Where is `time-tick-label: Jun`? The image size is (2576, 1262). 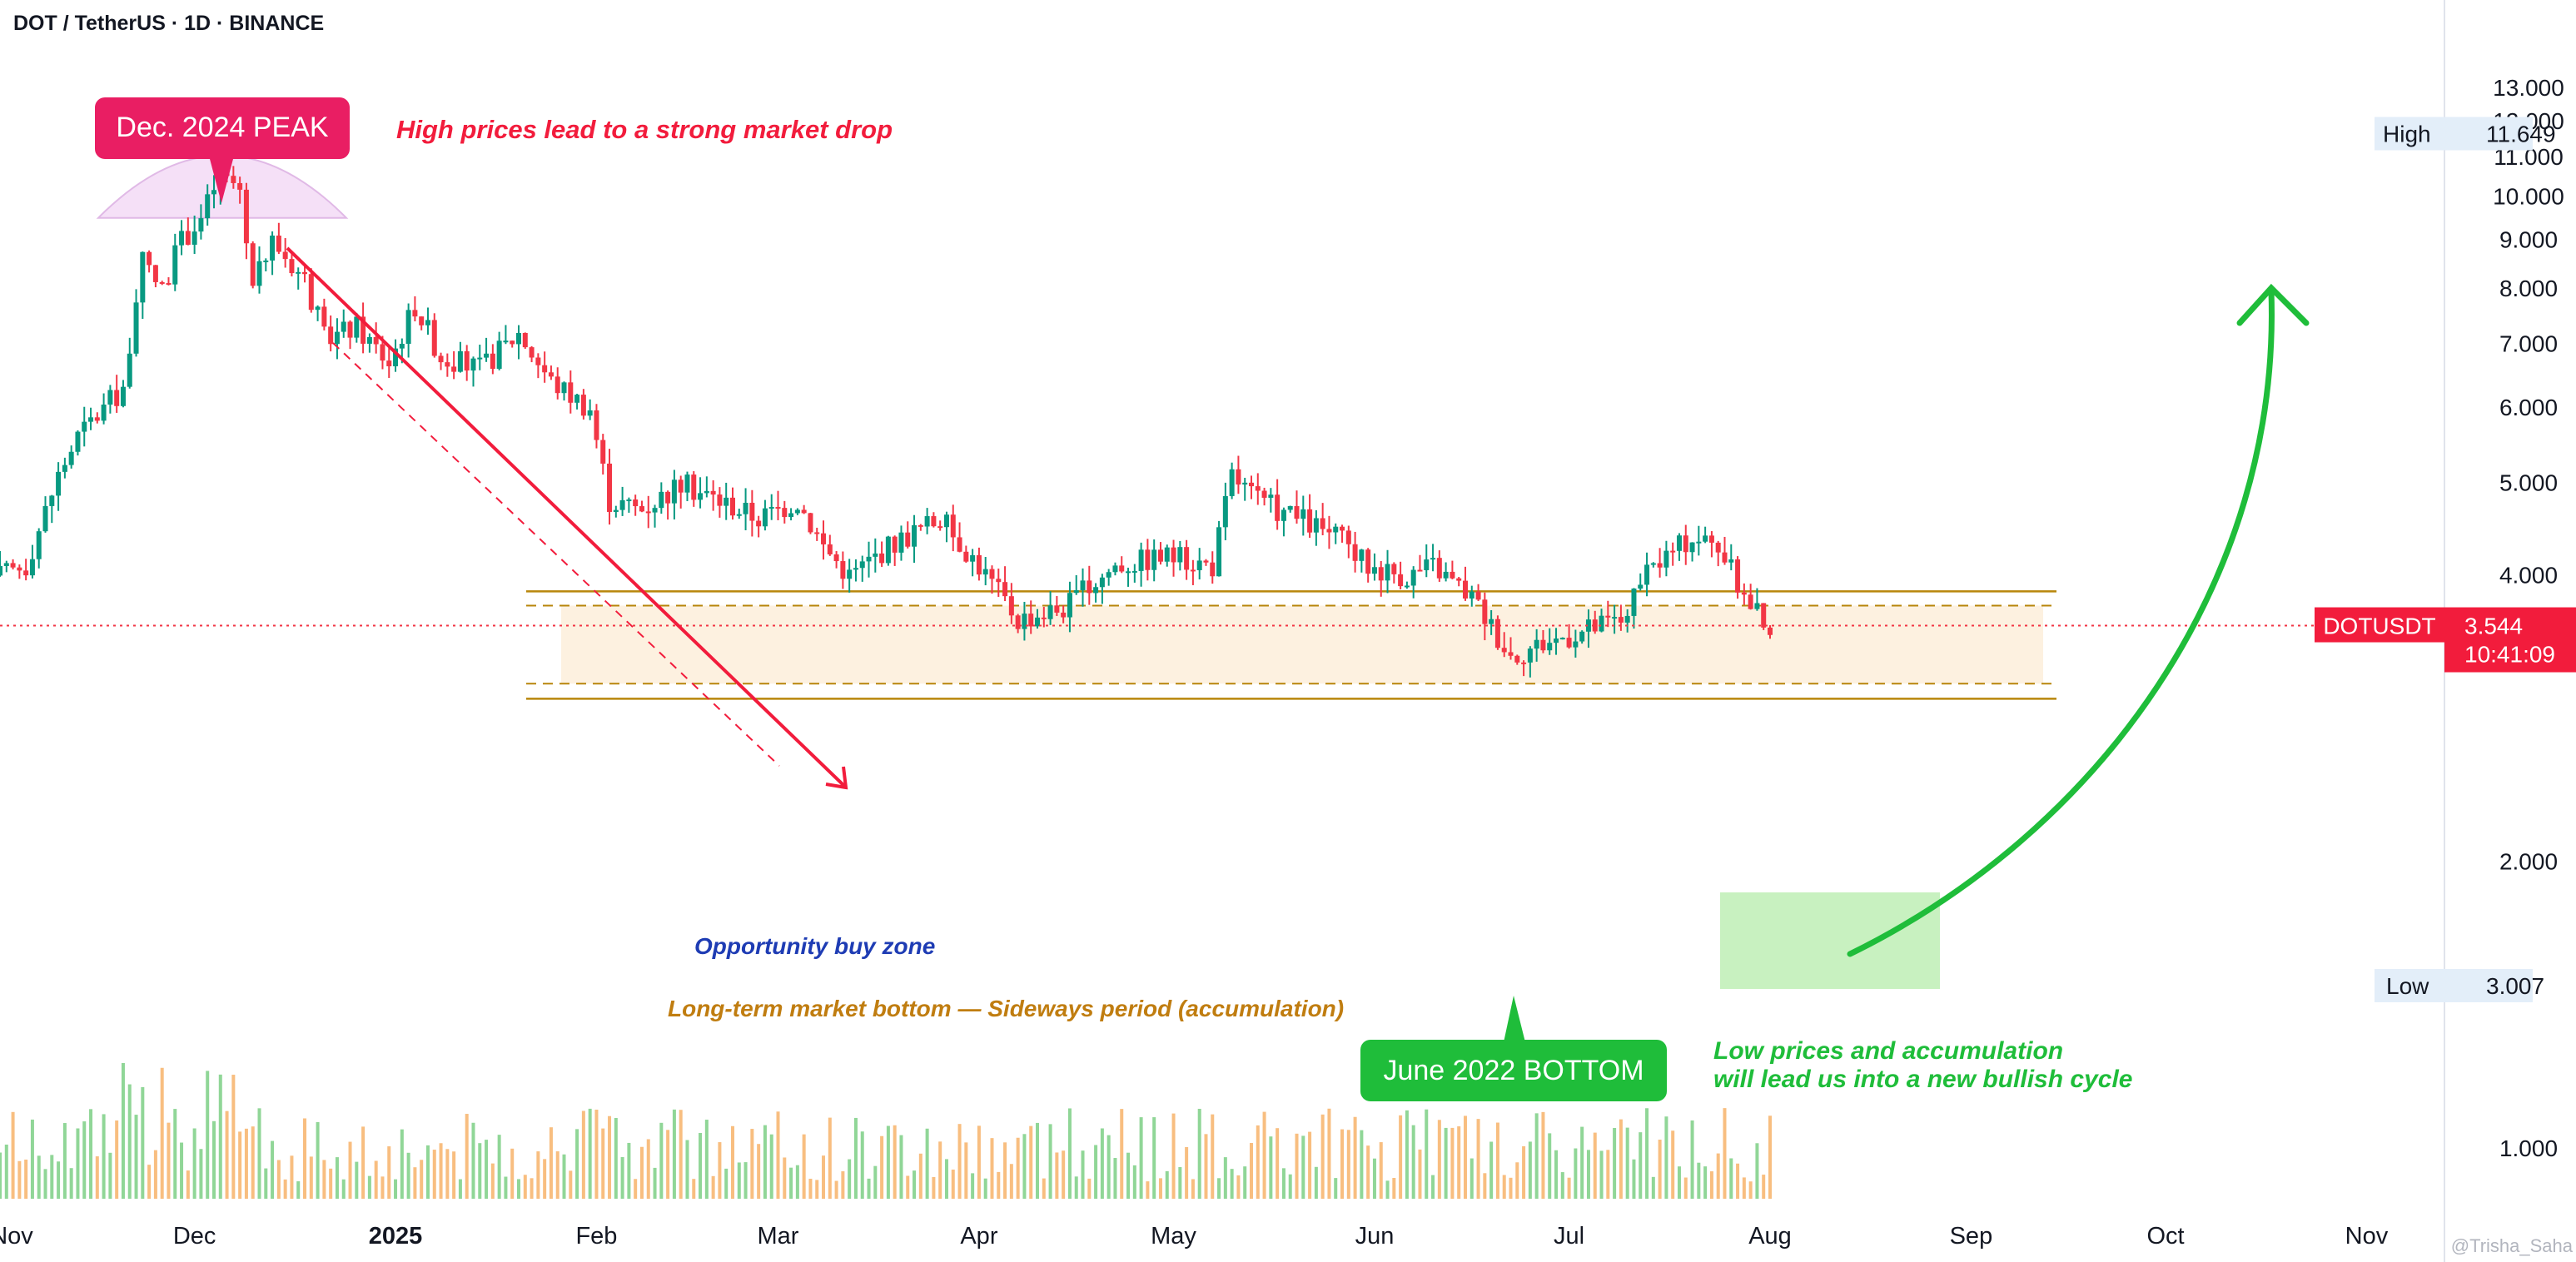
time-tick-label: Jun is located at coordinates (1375, 1236).